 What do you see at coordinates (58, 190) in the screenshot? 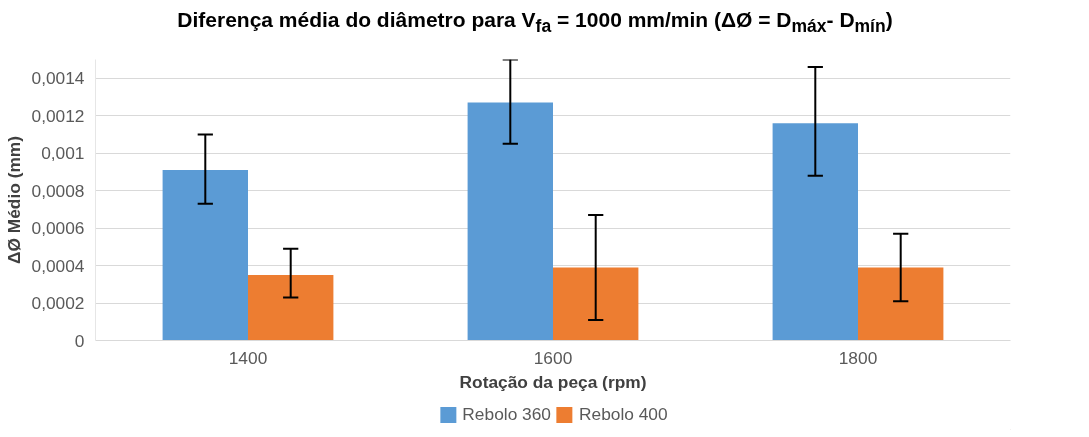
I see `y-tick-label: 0,0008` at bounding box center [58, 190].